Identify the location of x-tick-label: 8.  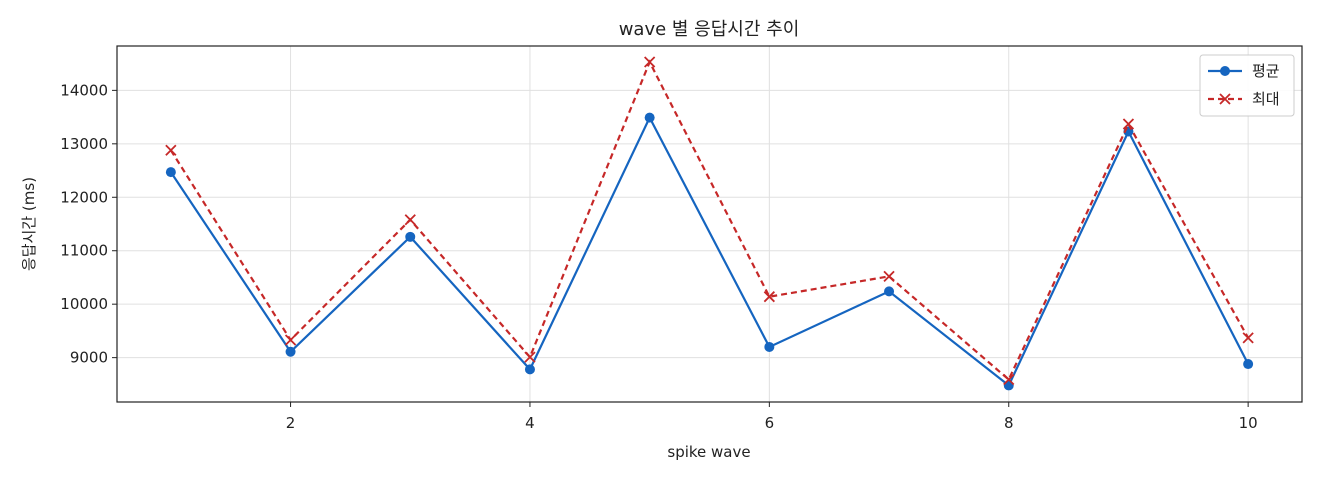
(1009, 423).